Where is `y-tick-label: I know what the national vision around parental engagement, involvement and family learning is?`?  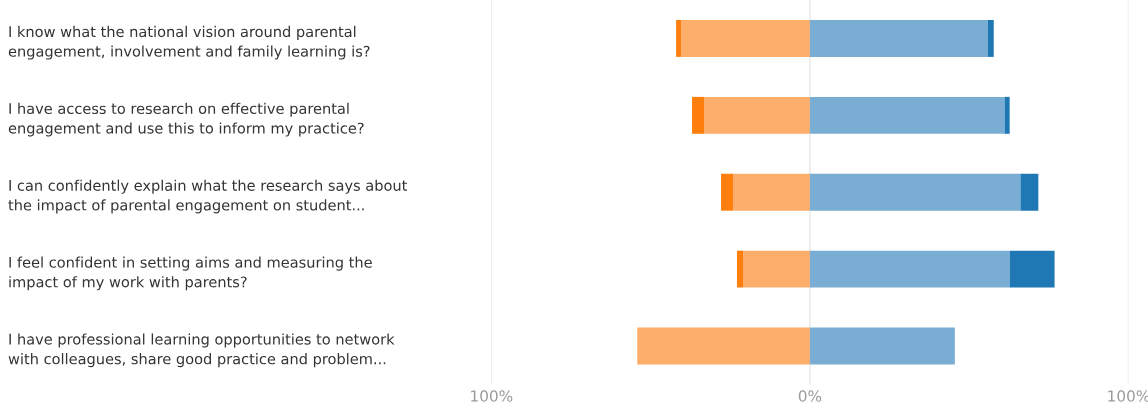 y-tick-label: I know what the national vision around parental engagement, involvement and family learning is? is located at coordinates (189, 42).